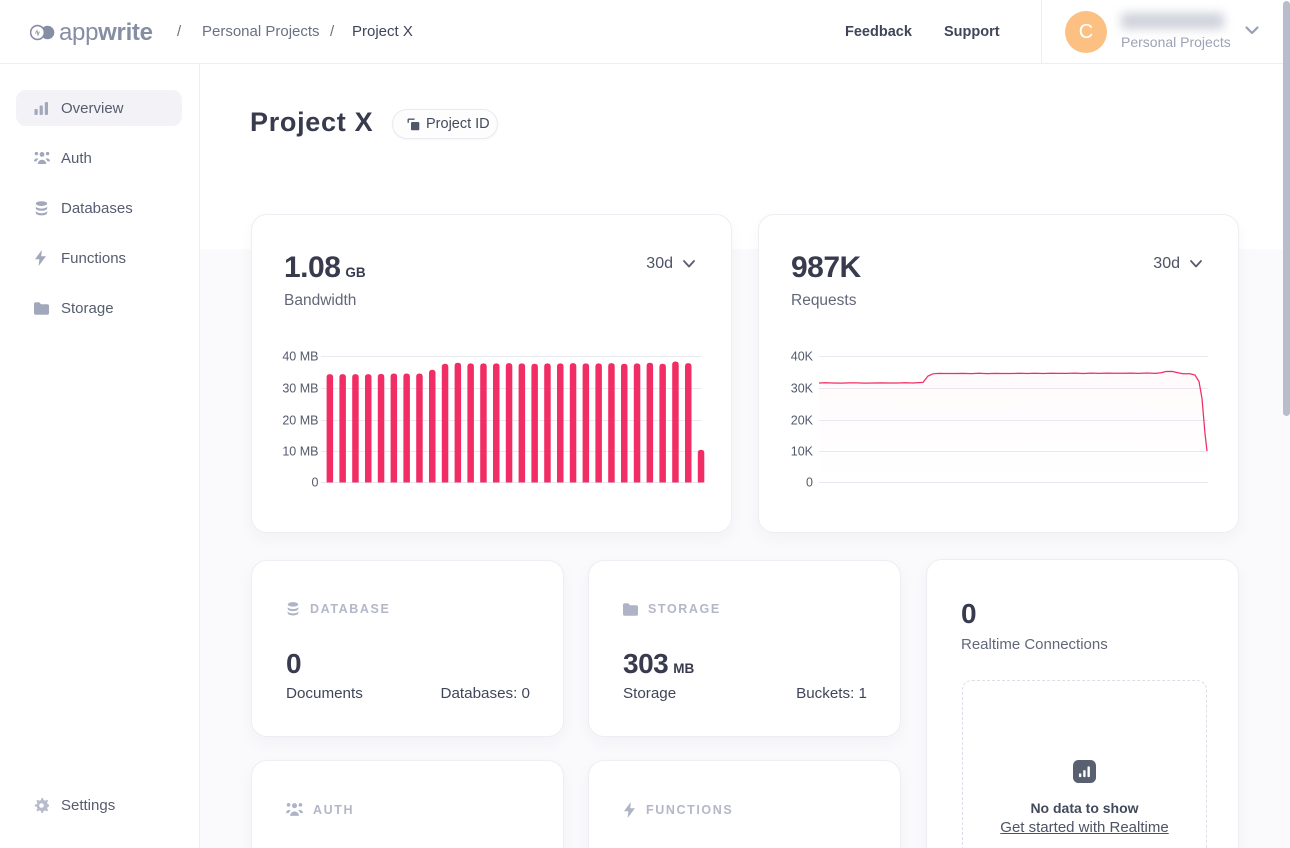  What do you see at coordinates (802, 389) in the screenshot?
I see `svg-text: 30K` at bounding box center [802, 389].